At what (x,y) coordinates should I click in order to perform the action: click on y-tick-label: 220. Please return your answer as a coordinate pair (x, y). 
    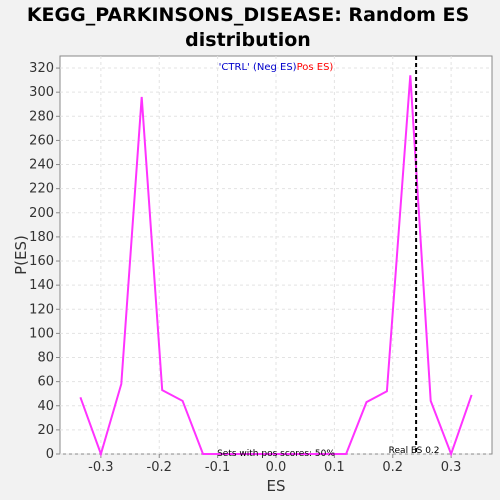
    Looking at the image, I should click on (41, 189).